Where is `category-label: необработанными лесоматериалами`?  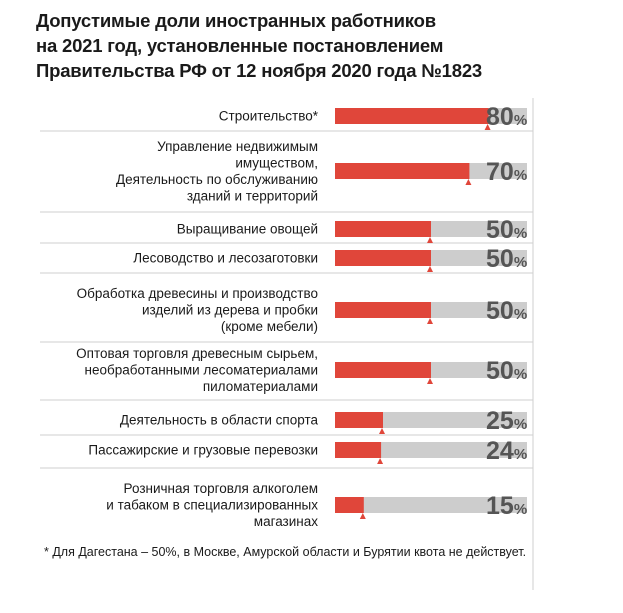
category-label: необработанными лесоматериалами is located at coordinates (201, 370).